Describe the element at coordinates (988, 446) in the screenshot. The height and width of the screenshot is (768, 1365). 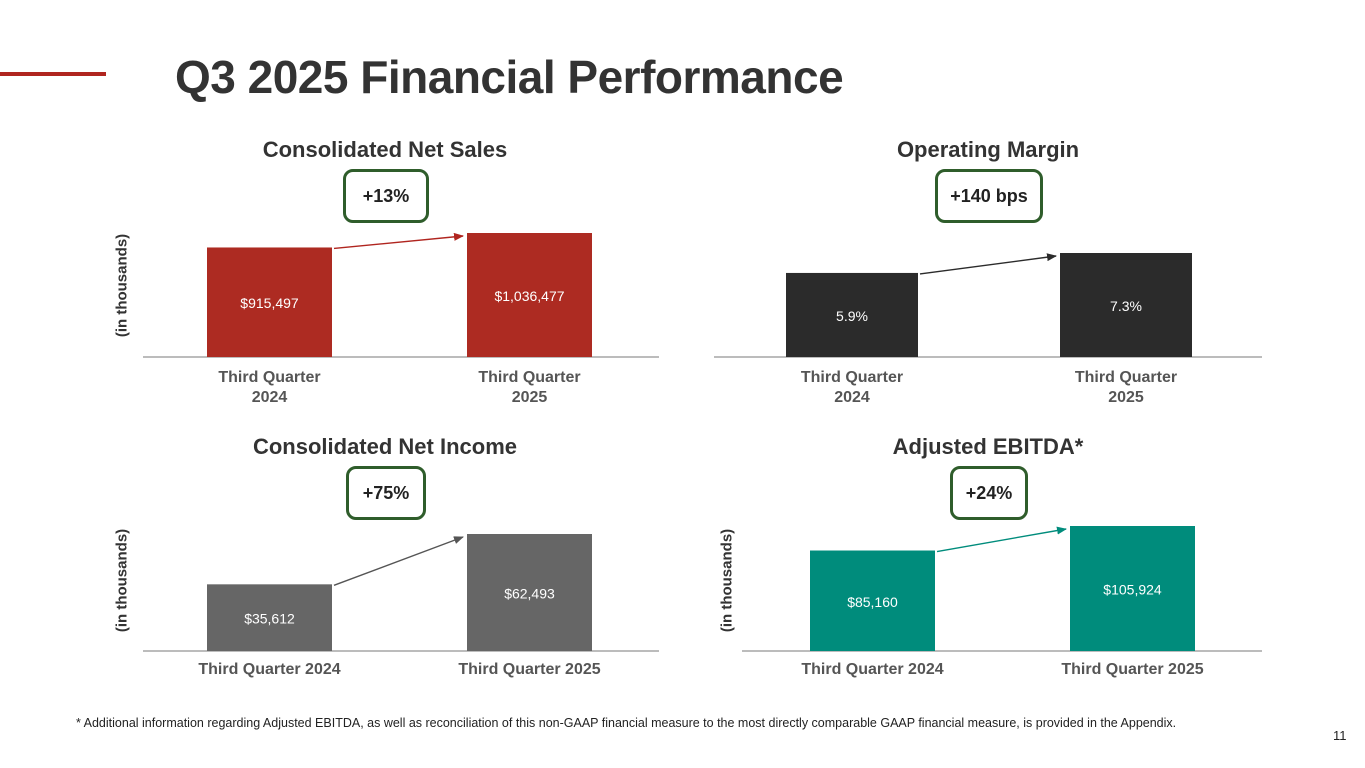
I see `adjusted-ebitda-title: Adjusted EBITDA*` at that location.